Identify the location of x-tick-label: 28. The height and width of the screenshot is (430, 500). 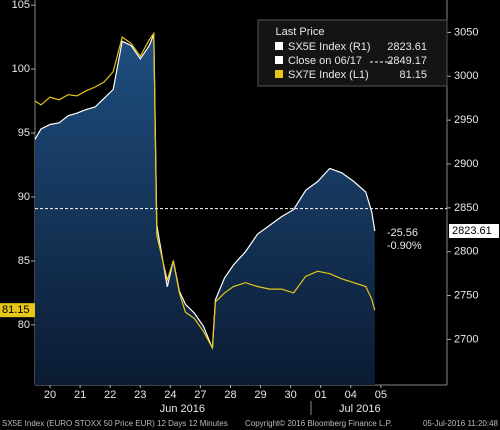
(230, 395).